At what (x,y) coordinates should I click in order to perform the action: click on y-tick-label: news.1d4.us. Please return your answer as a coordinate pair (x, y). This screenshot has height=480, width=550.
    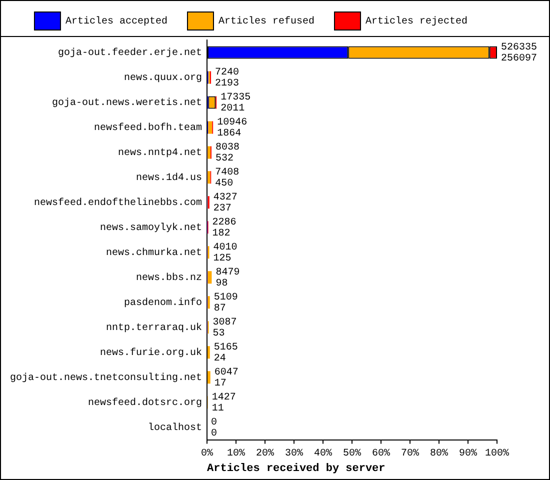
    Looking at the image, I should click on (169, 178).